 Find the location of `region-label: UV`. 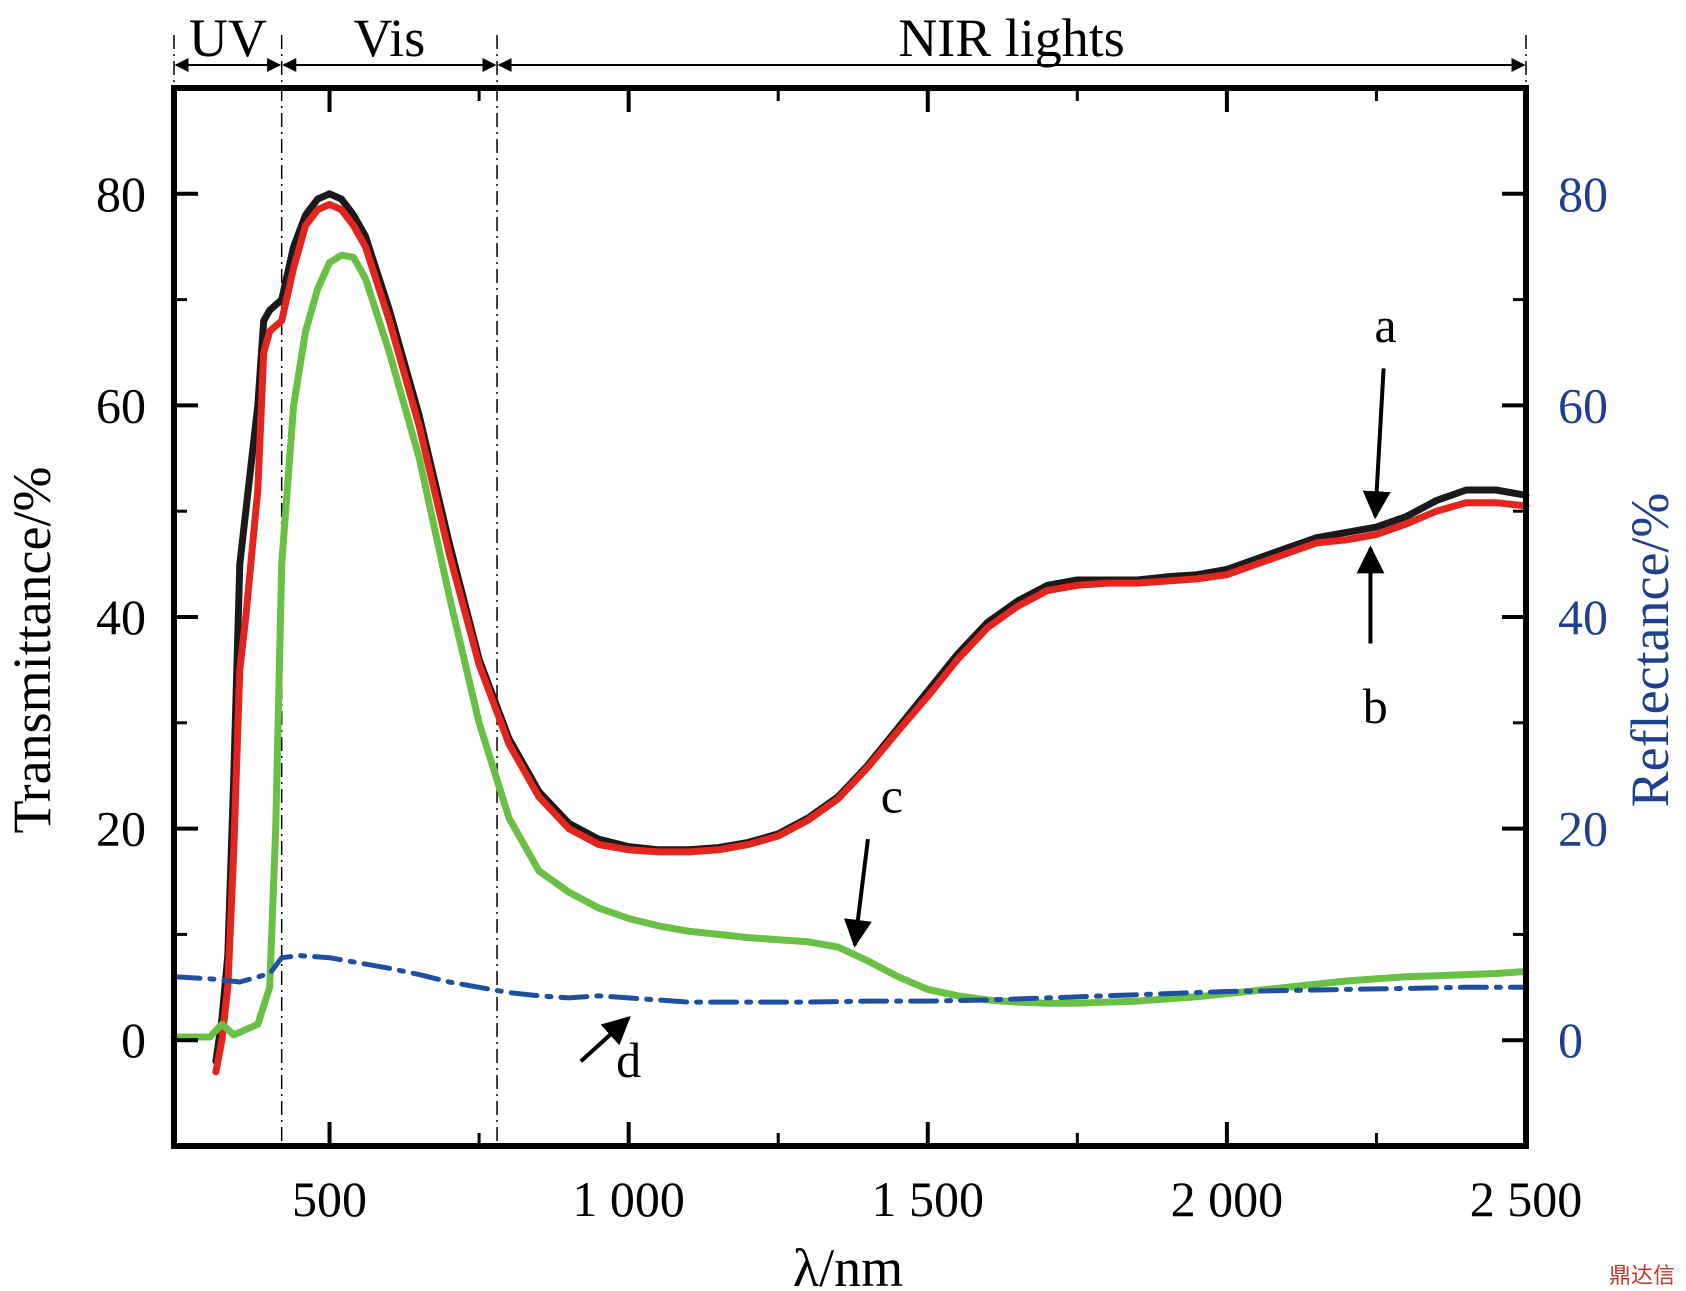

region-label: UV is located at coordinates (228, 38).